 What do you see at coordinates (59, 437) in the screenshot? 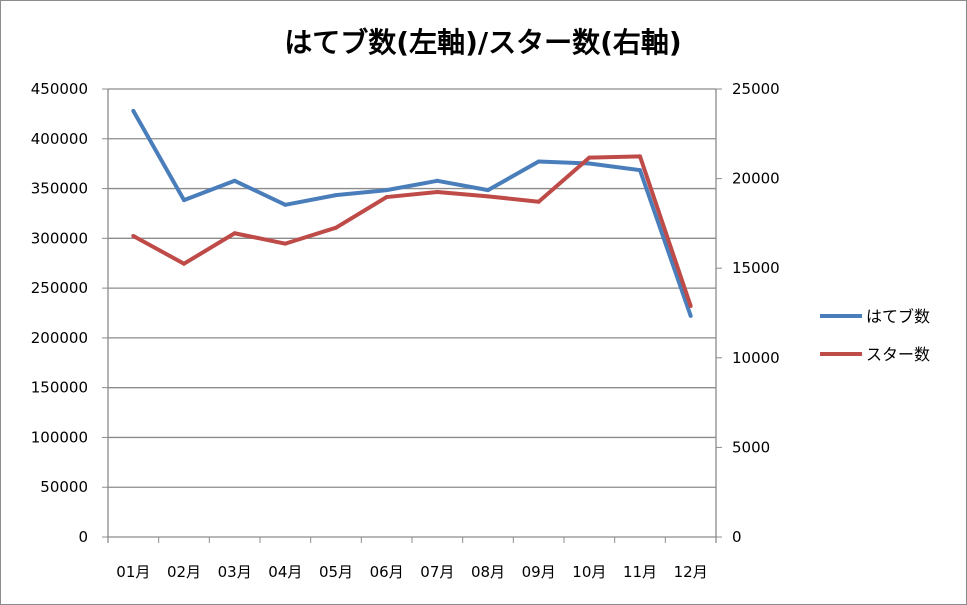
I see `left-axis-tick-label: 100000` at bounding box center [59, 437].